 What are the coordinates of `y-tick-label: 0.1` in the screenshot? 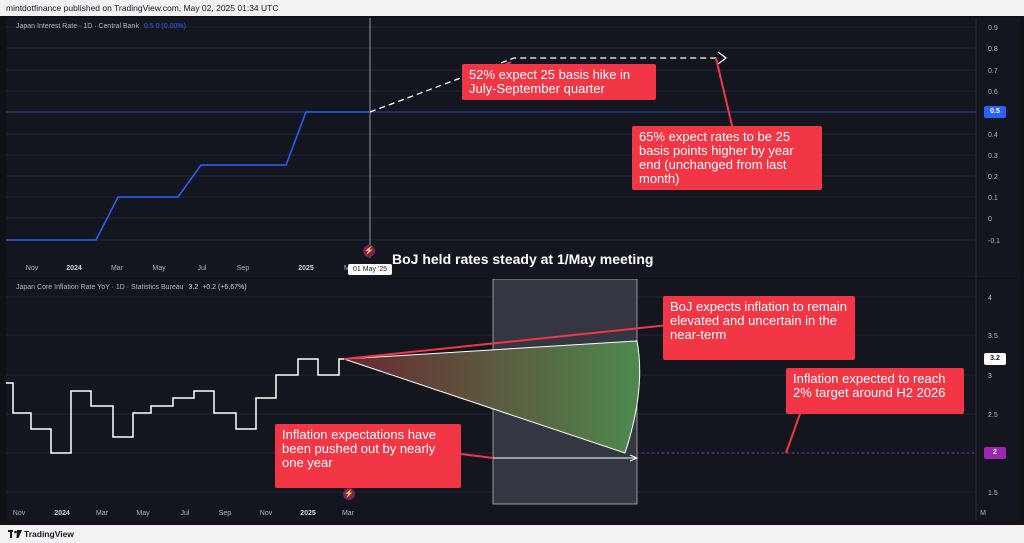 It's located at (993, 198).